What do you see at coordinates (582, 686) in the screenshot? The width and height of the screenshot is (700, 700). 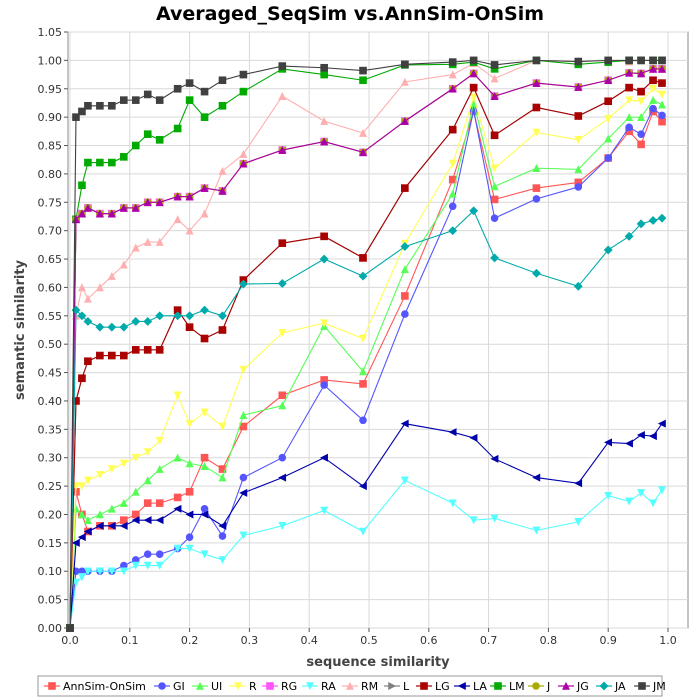 I see `legend-label: JG` at bounding box center [582, 686].